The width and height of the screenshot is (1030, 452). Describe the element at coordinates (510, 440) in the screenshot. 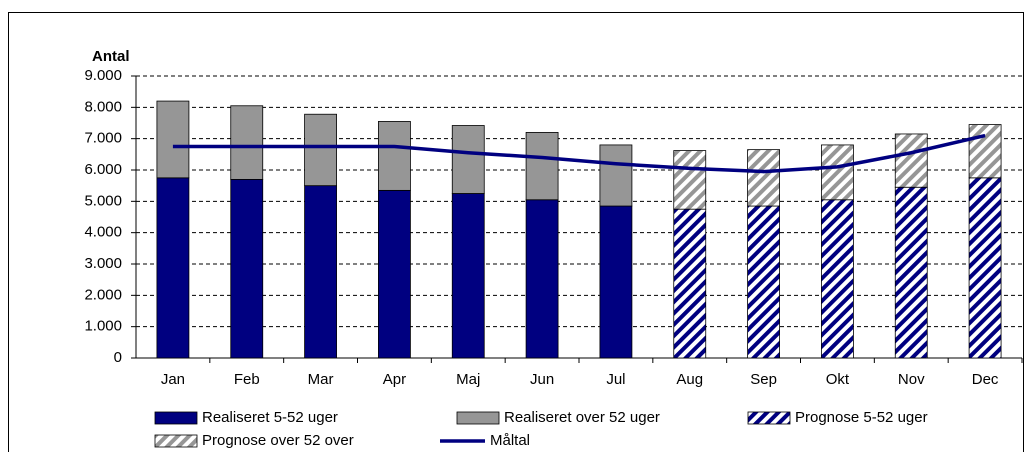

I see `legend-label: Måltal` at that location.